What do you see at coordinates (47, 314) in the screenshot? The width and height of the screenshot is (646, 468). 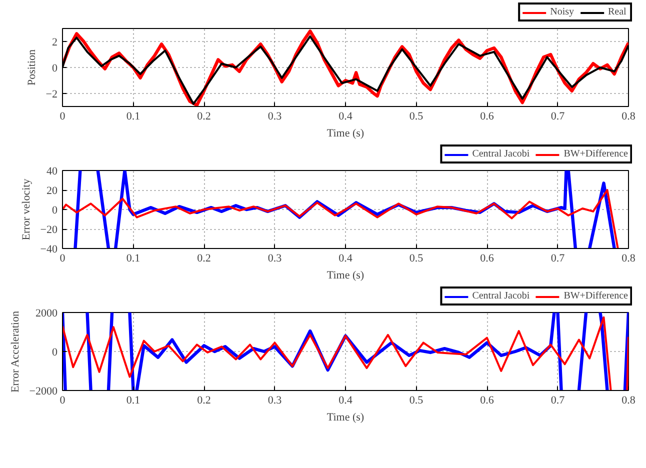 I see `y-tick-label: 2000` at bounding box center [47, 314].